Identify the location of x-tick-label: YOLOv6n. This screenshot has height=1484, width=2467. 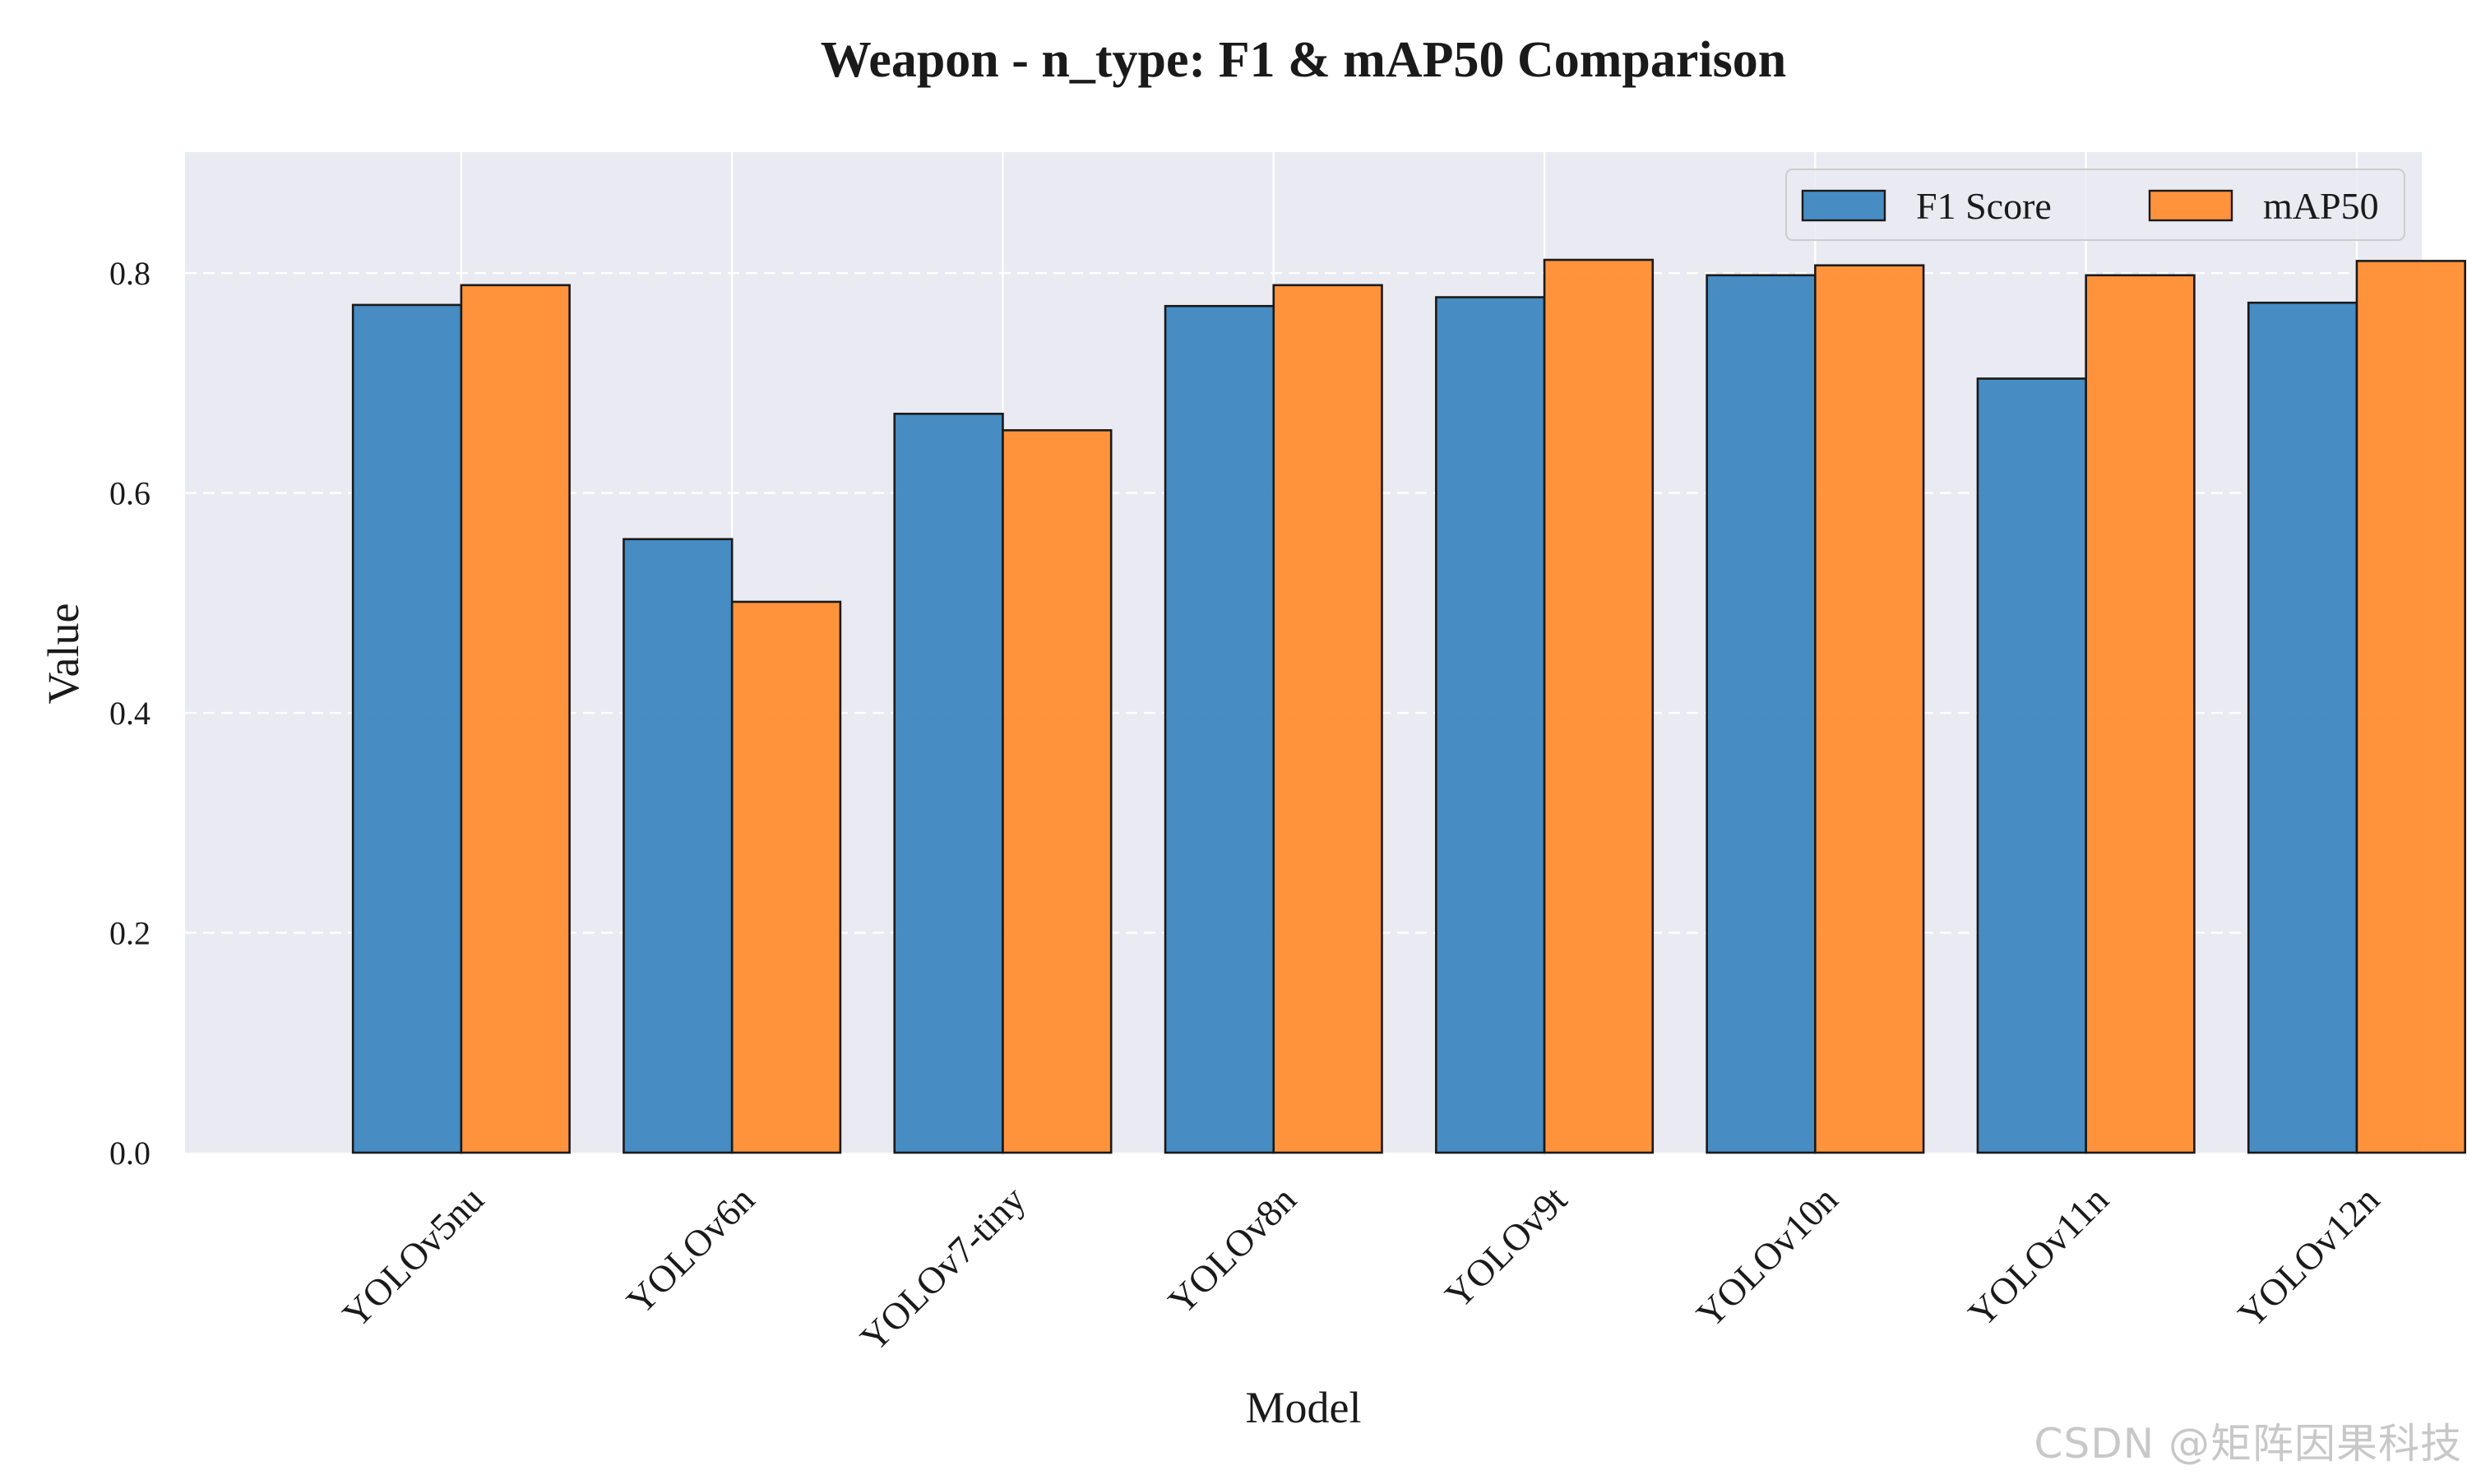
(690, 1250).